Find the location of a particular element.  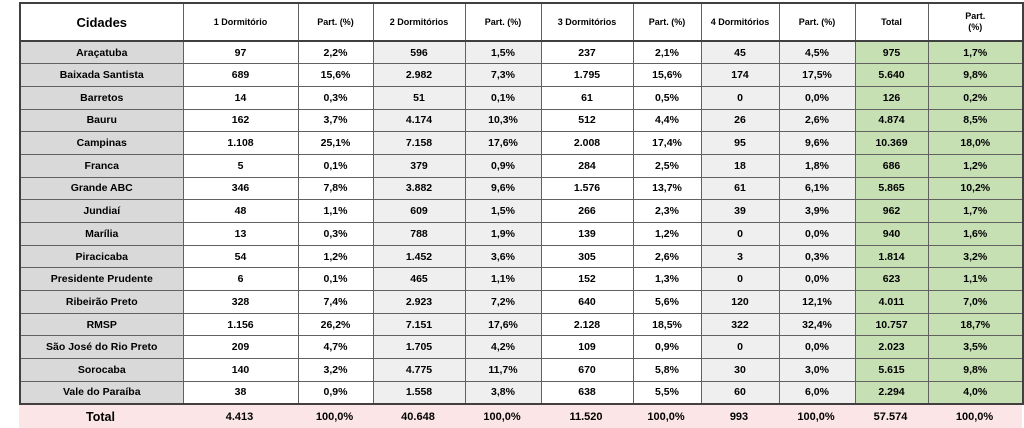

value-cell: 788 is located at coordinates (419, 234).